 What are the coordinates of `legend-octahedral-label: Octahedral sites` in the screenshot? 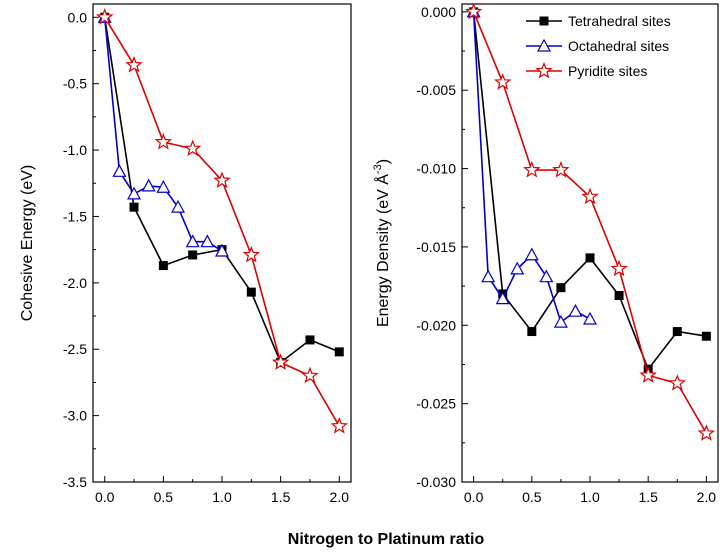 It's located at (618, 46).